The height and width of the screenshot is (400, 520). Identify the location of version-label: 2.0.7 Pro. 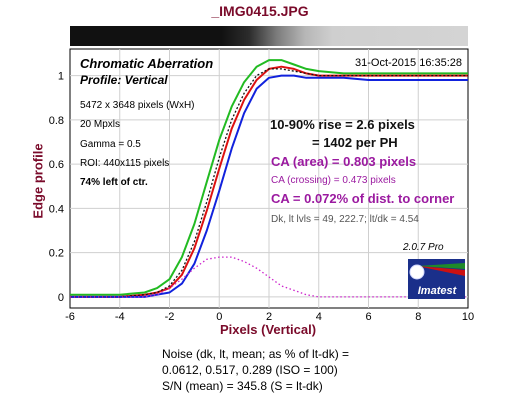
(423, 247).